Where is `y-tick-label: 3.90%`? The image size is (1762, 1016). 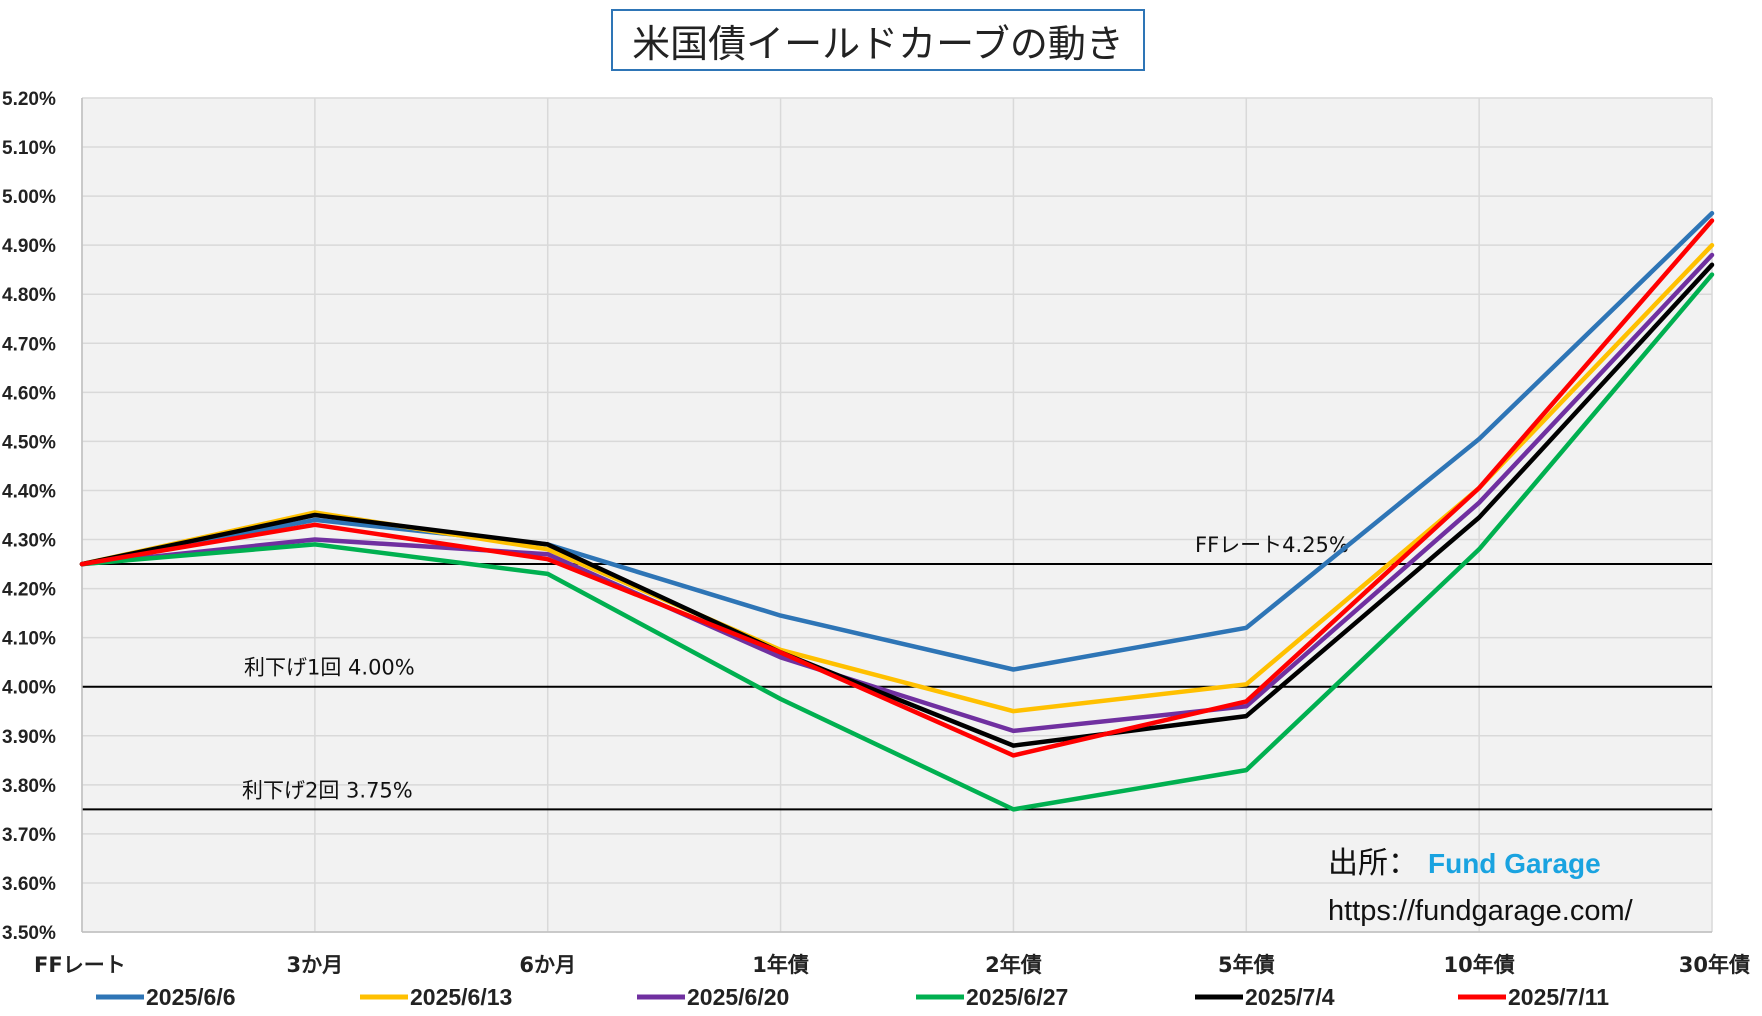 y-tick-label: 3.90% is located at coordinates (29, 737).